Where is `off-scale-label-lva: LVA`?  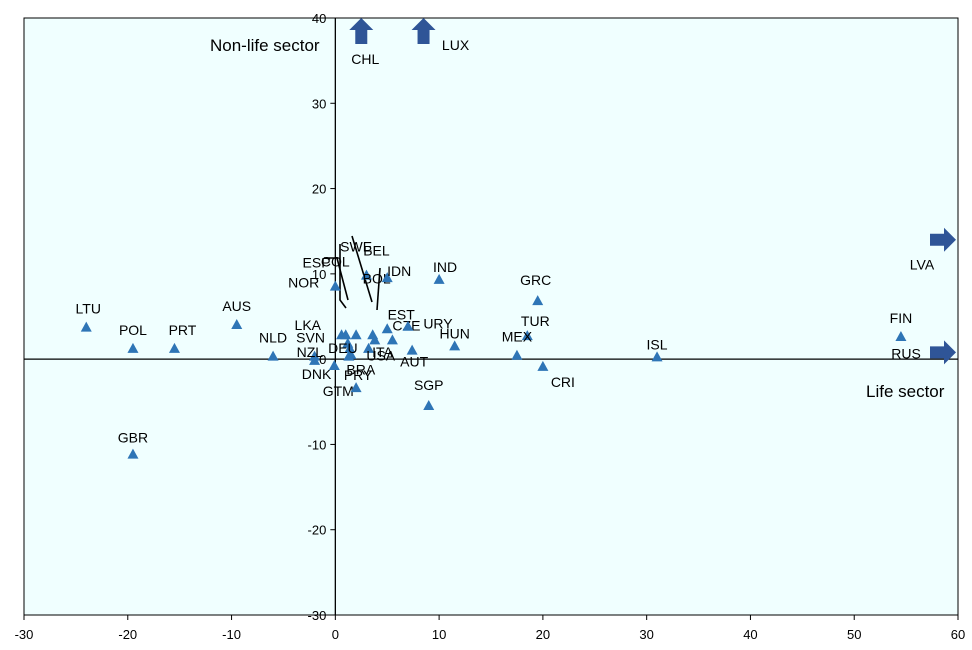 off-scale-label-lva: LVA is located at coordinates (922, 265).